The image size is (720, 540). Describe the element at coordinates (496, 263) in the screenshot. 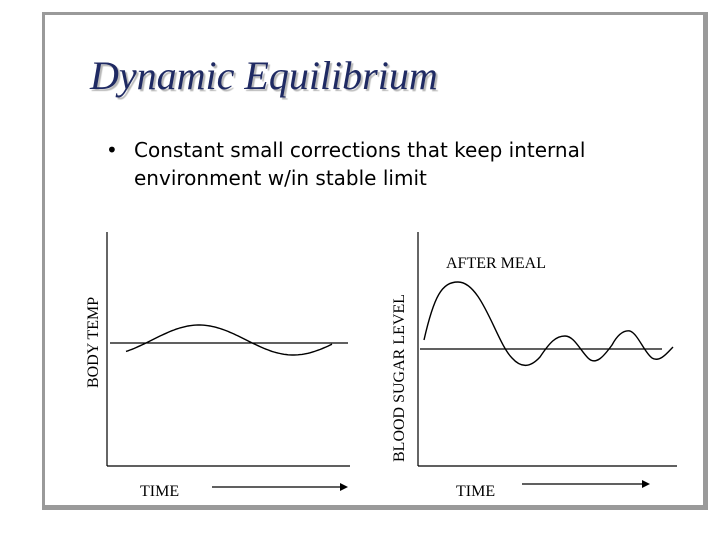

I see `after-meal-label: AFTER MEAL` at that location.